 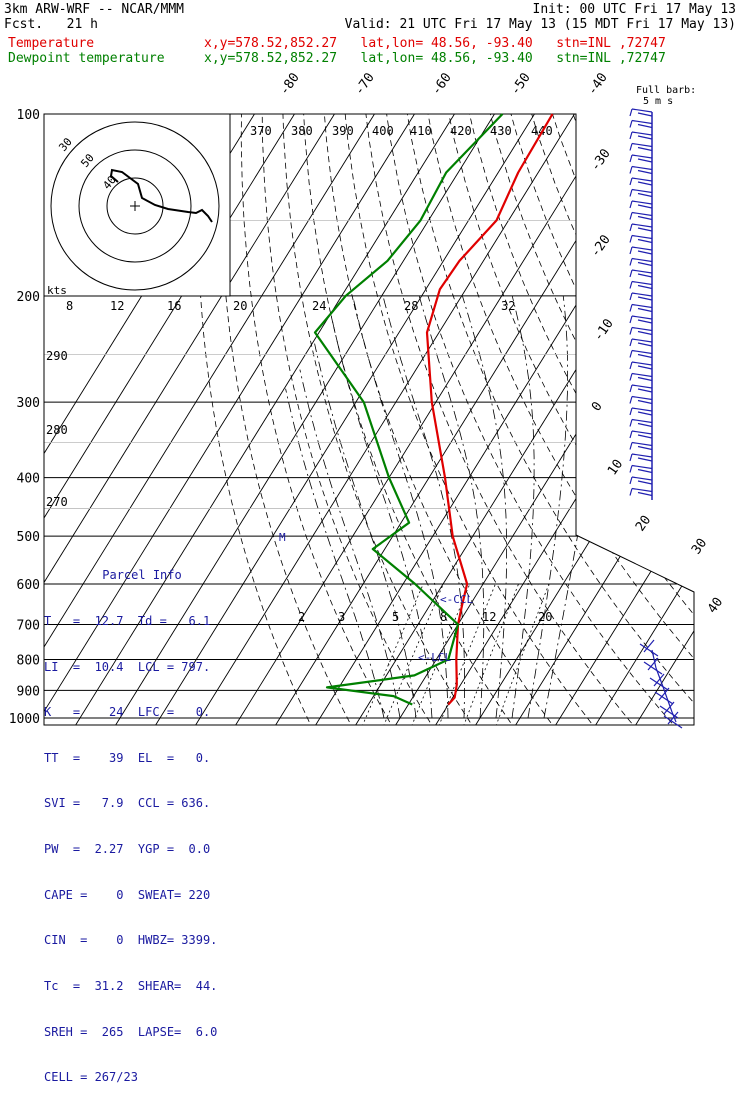 What do you see at coordinates (658, 101) in the screenshot?
I see `barb-legend-units: 5 m s` at bounding box center [658, 101].